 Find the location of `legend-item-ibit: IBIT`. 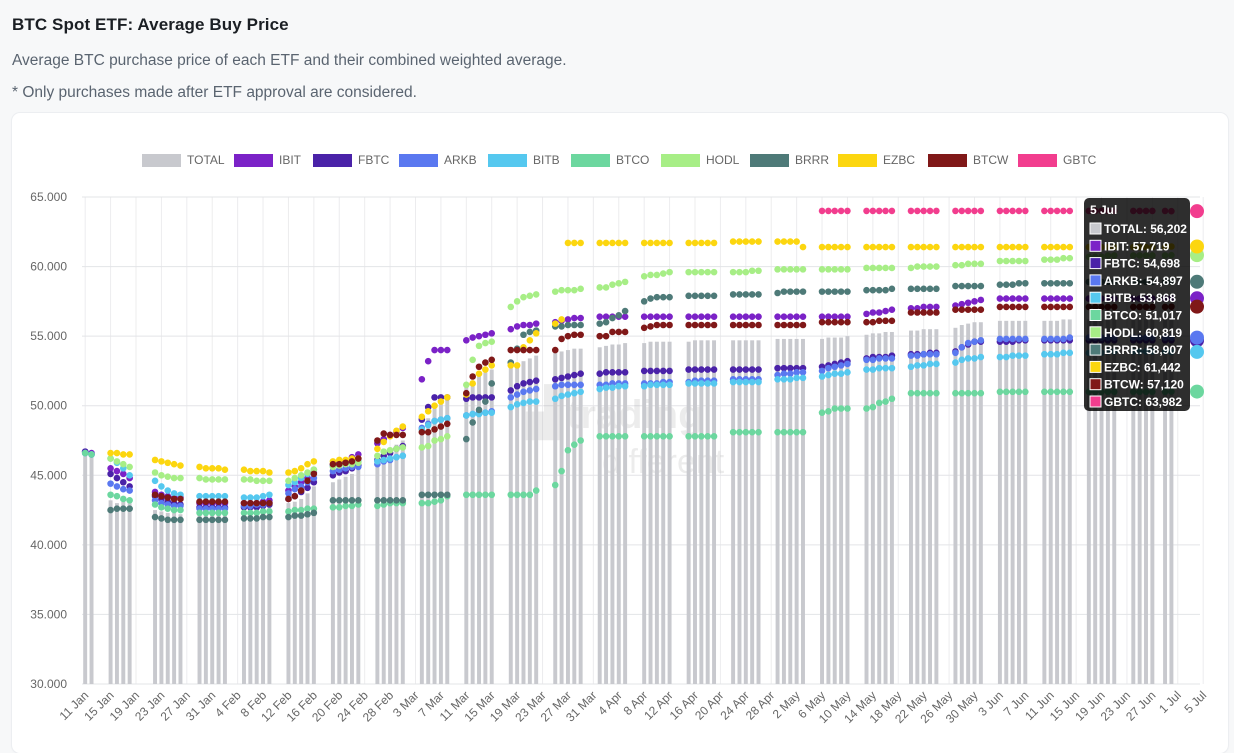

legend-item-ibit: IBIT is located at coordinates (268, 160).